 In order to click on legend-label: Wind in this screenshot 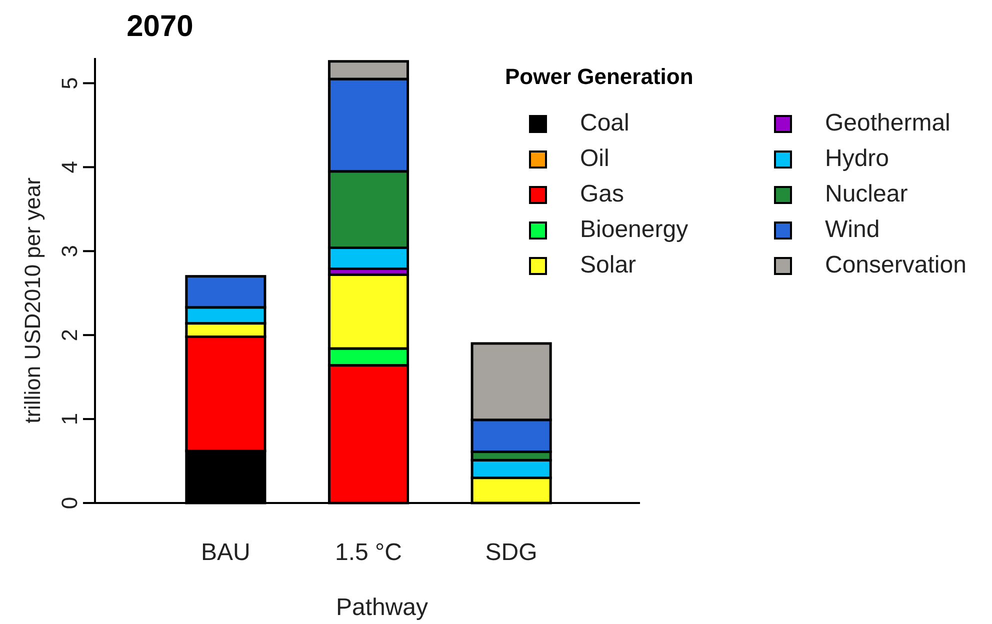, I will do `click(852, 229)`.